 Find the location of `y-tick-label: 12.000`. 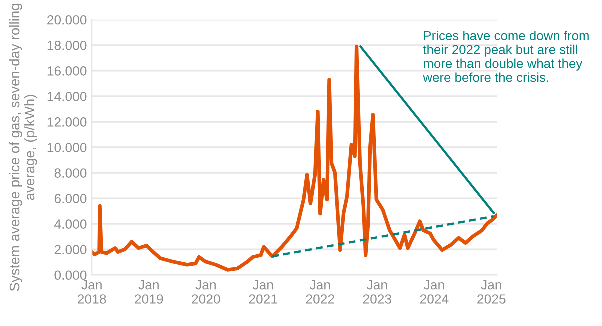

y-tick-label: 12.000 is located at coordinates (67, 122).